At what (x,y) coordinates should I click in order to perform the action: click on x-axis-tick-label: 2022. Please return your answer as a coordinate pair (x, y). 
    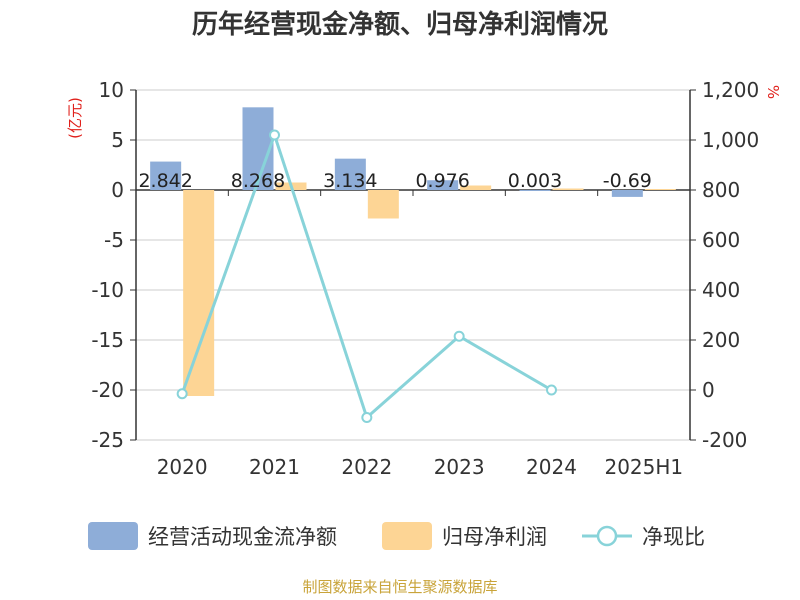
    Looking at the image, I should click on (366, 467).